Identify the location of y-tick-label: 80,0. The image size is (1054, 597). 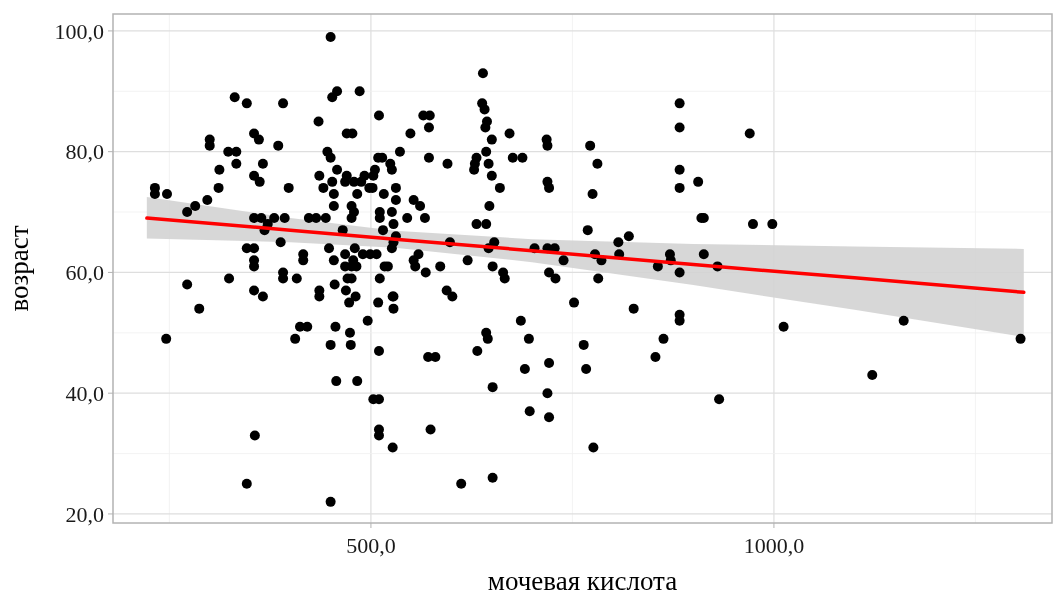
(84, 152).